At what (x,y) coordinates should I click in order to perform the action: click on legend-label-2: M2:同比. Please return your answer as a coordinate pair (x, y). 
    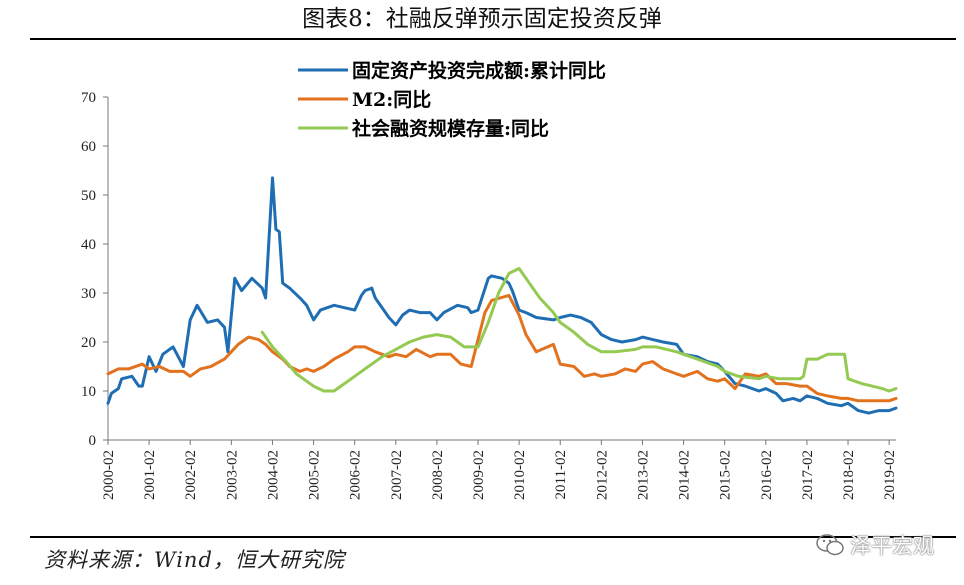
    Looking at the image, I should click on (391, 100).